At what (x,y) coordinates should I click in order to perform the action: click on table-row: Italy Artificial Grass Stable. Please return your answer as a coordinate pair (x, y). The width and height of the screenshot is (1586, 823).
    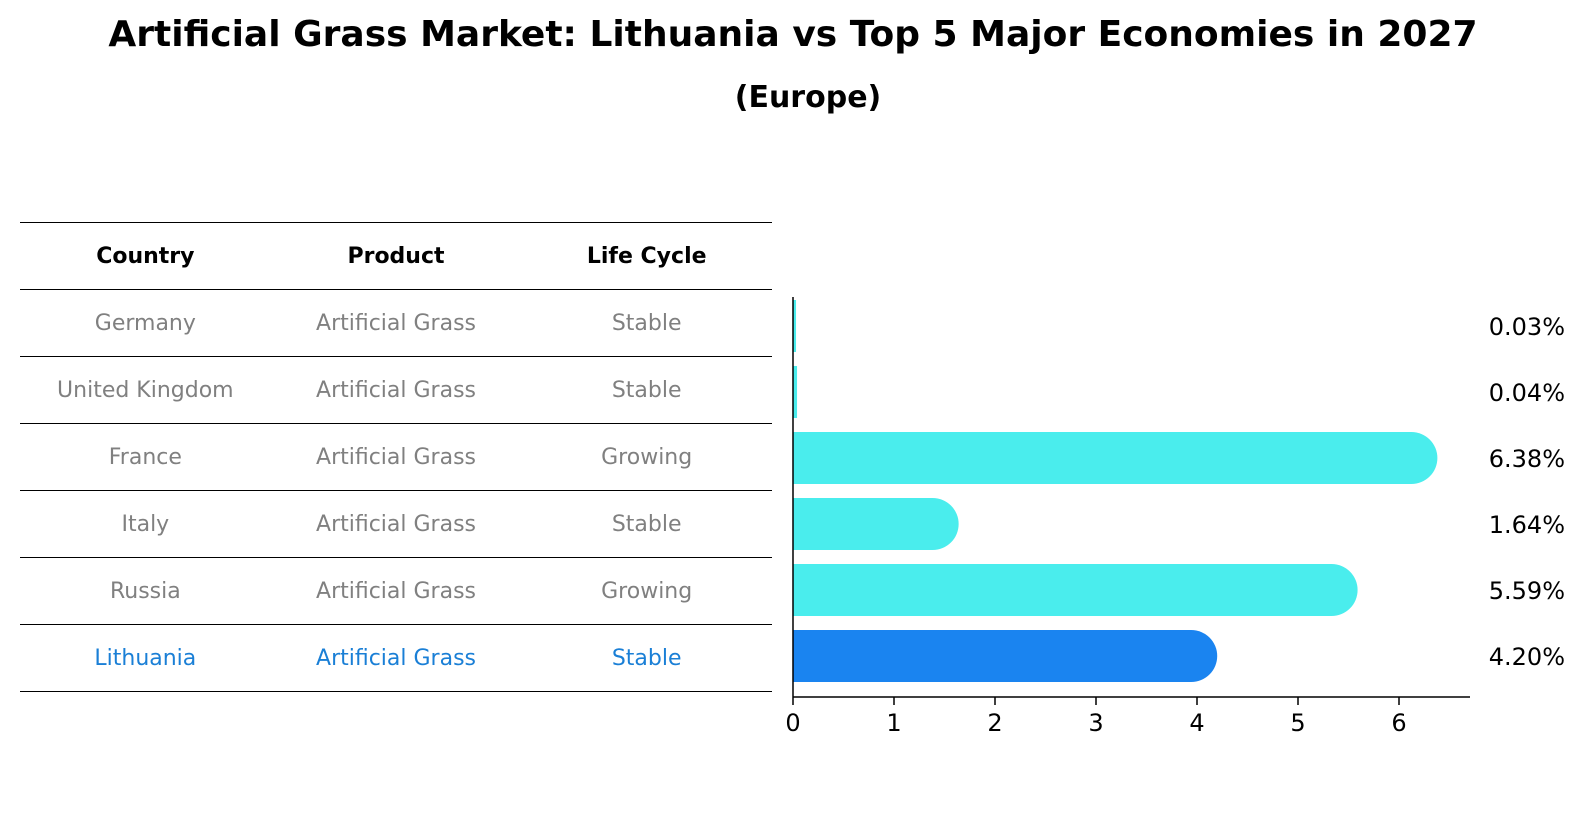
    Looking at the image, I should click on (396, 524).